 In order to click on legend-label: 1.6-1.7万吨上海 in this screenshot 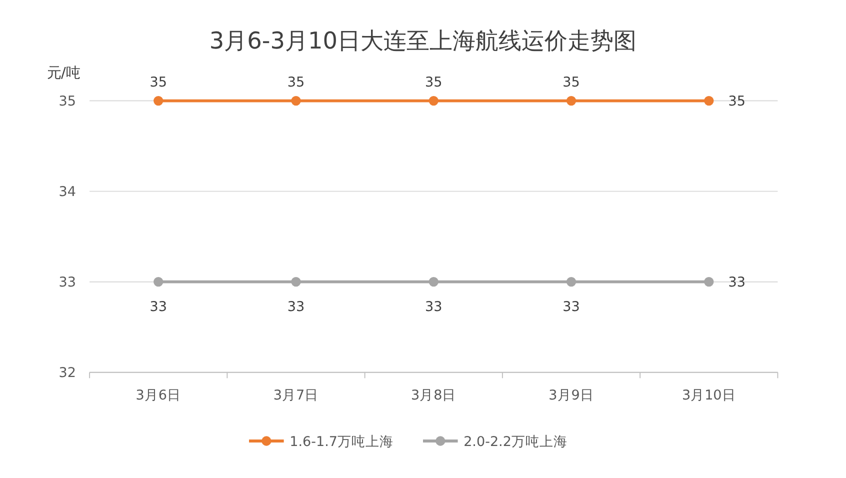, I will do `click(342, 442)`.